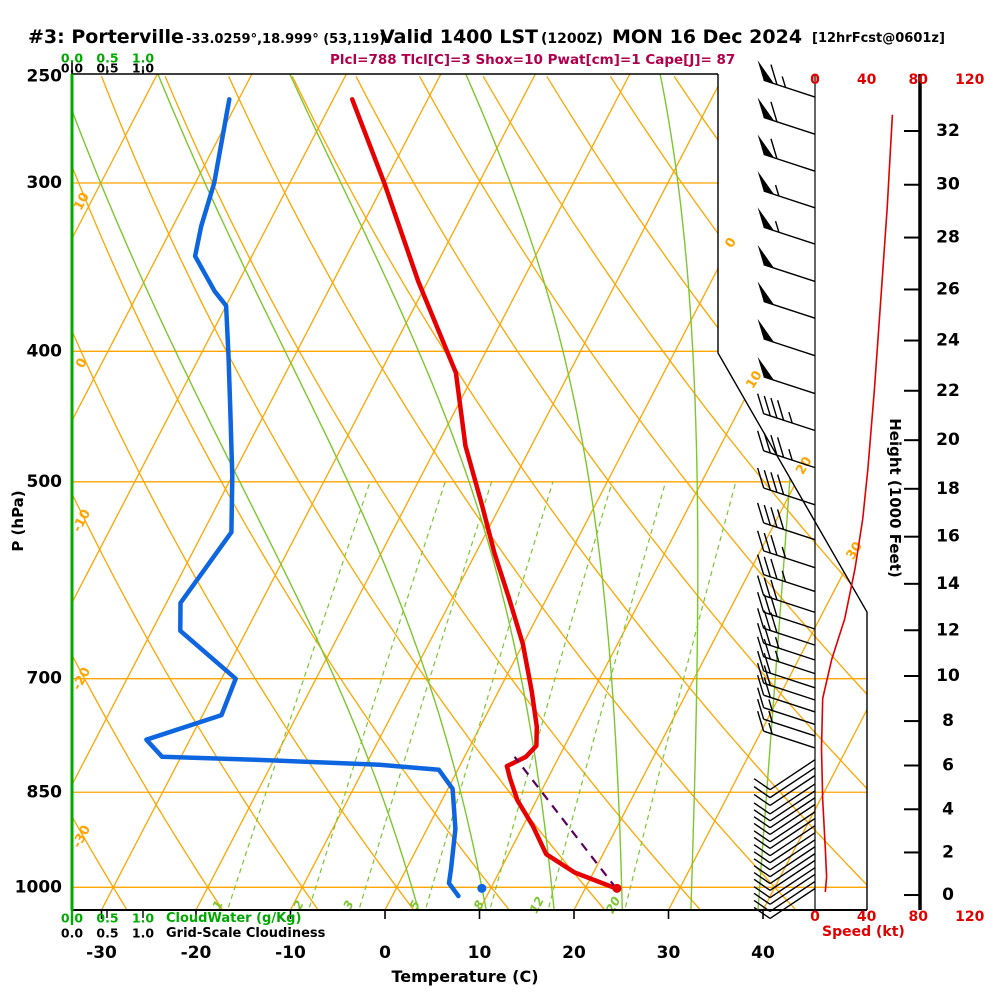 The image size is (1000, 1000). Describe the element at coordinates (948, 537) in the screenshot. I see `svg-text: 16` at that location.